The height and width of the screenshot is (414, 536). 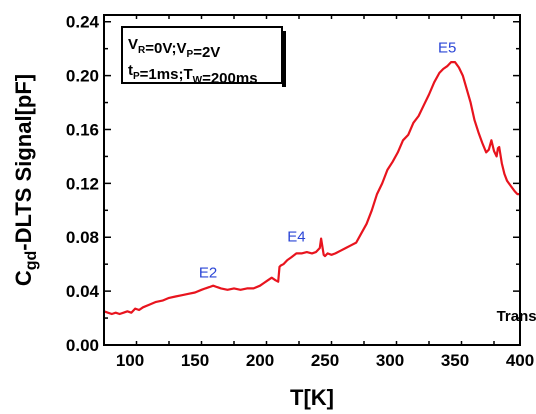 I want to click on x-axis-title: T[K], so click(x=312, y=397).